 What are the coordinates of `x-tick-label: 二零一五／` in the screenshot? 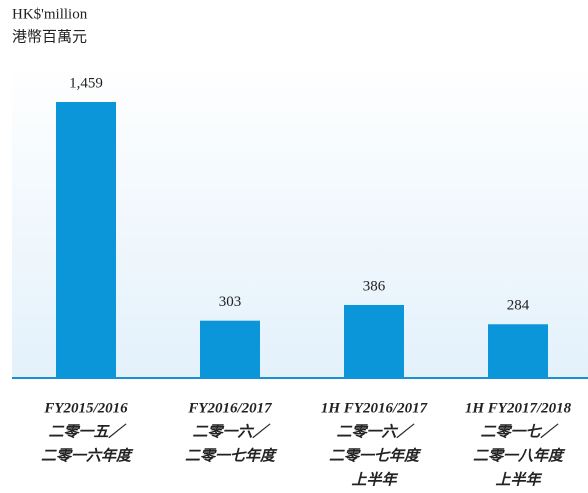 It's located at (87, 431).